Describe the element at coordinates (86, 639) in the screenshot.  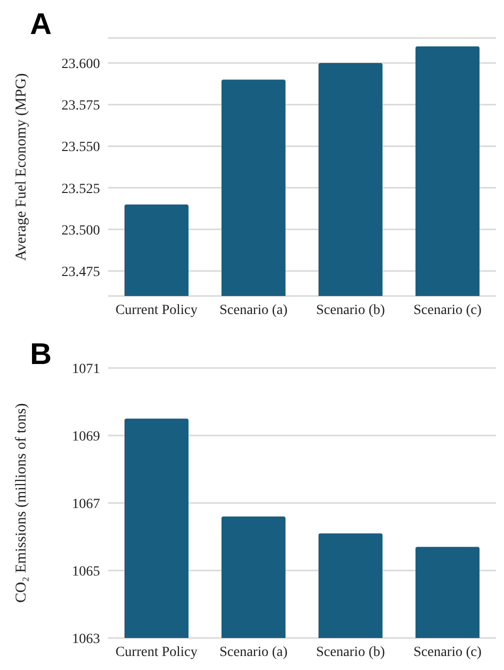
I see `y-tick-label: 1063` at that location.